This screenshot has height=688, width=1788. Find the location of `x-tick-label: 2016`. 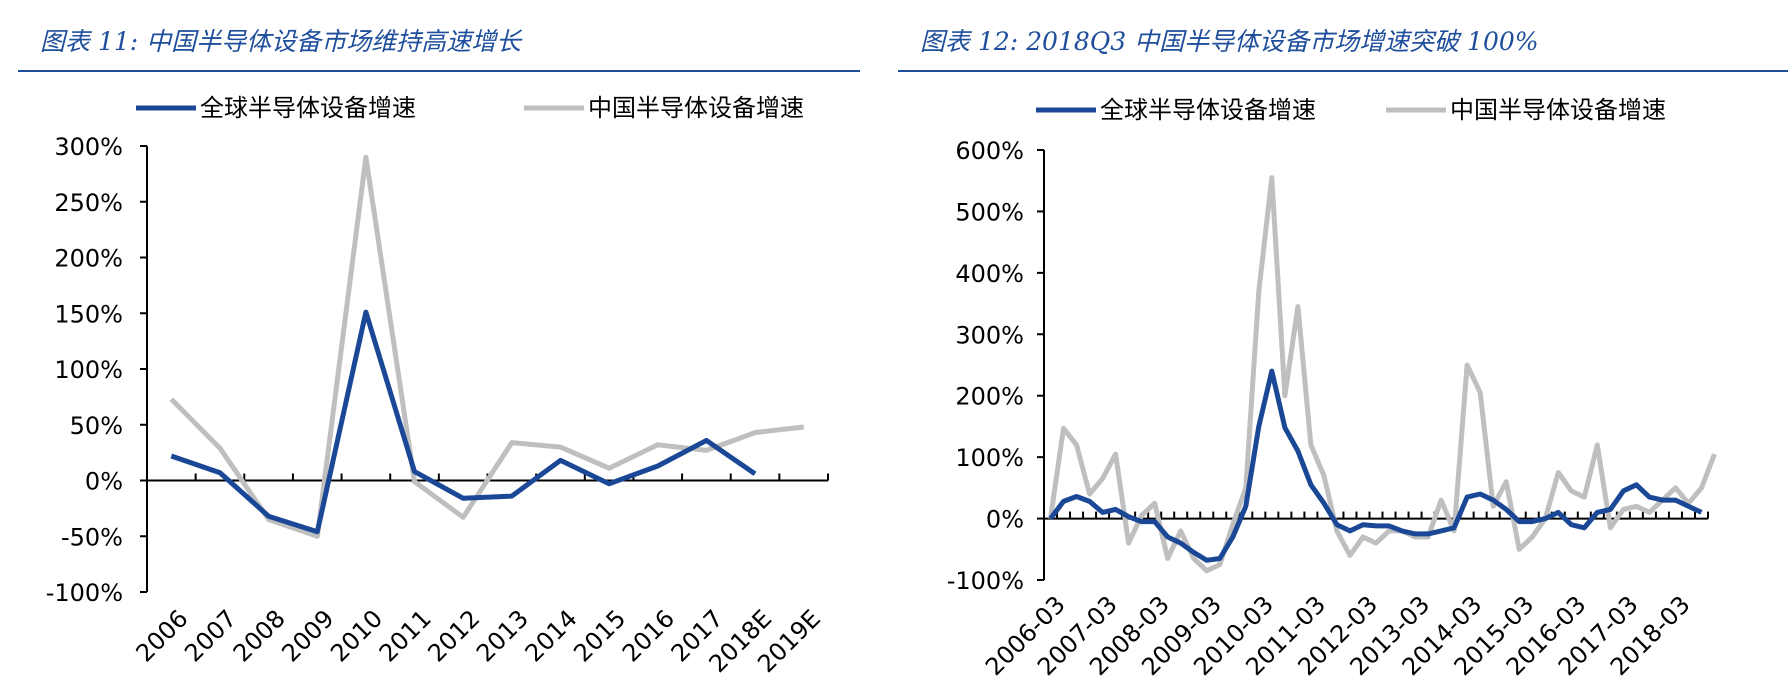

x-tick-label: 2016 is located at coordinates (648, 635).